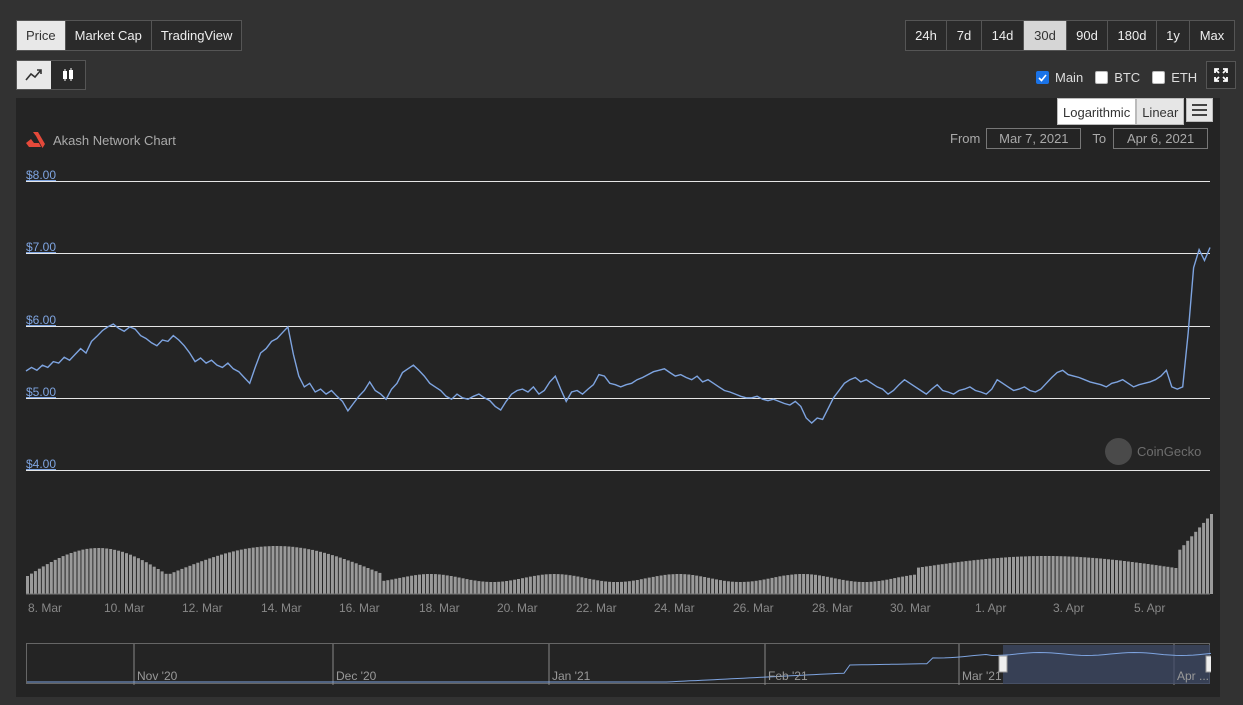  What do you see at coordinates (41, 175) in the screenshot?
I see `y-tick-label: $8.00` at bounding box center [41, 175].